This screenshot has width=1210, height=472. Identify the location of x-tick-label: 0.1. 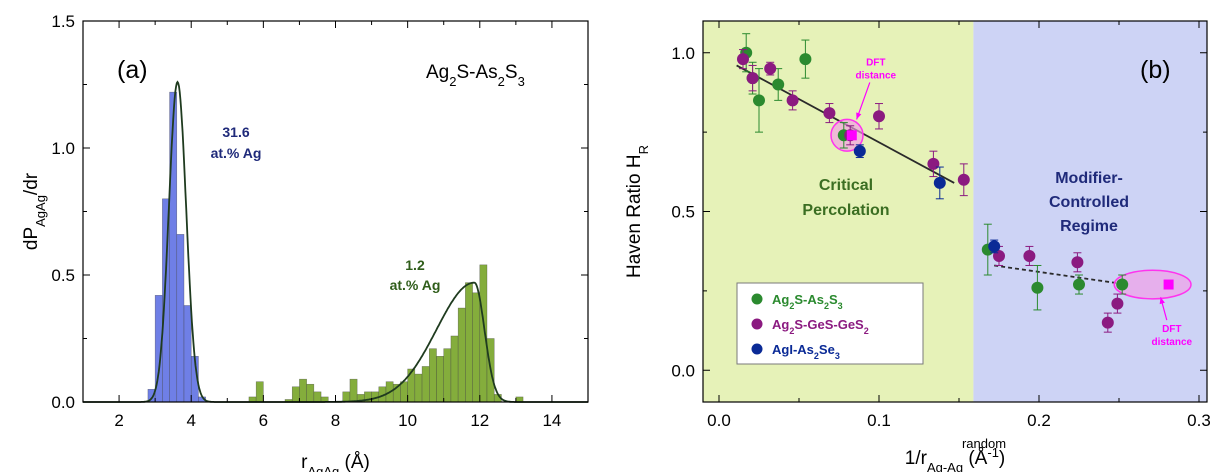
(879, 420).